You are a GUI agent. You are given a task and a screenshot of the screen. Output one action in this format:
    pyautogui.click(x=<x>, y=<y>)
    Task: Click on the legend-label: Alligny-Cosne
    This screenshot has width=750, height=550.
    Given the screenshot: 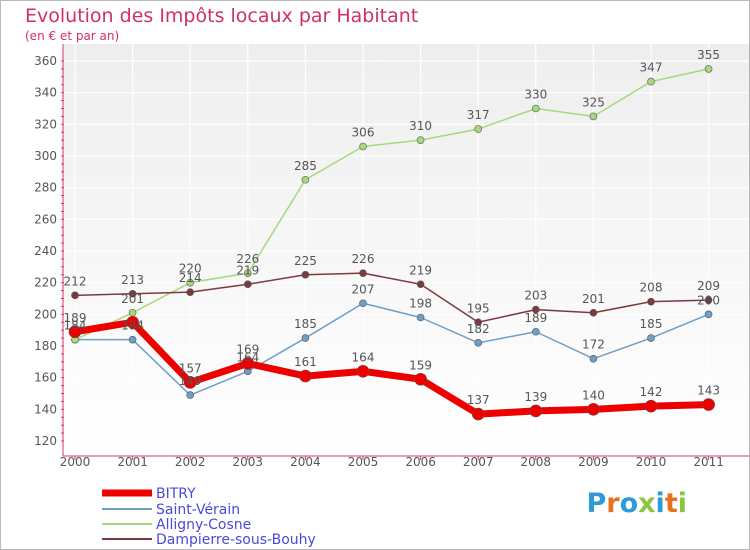 What is the action you would take?
    pyautogui.click(x=203, y=525)
    